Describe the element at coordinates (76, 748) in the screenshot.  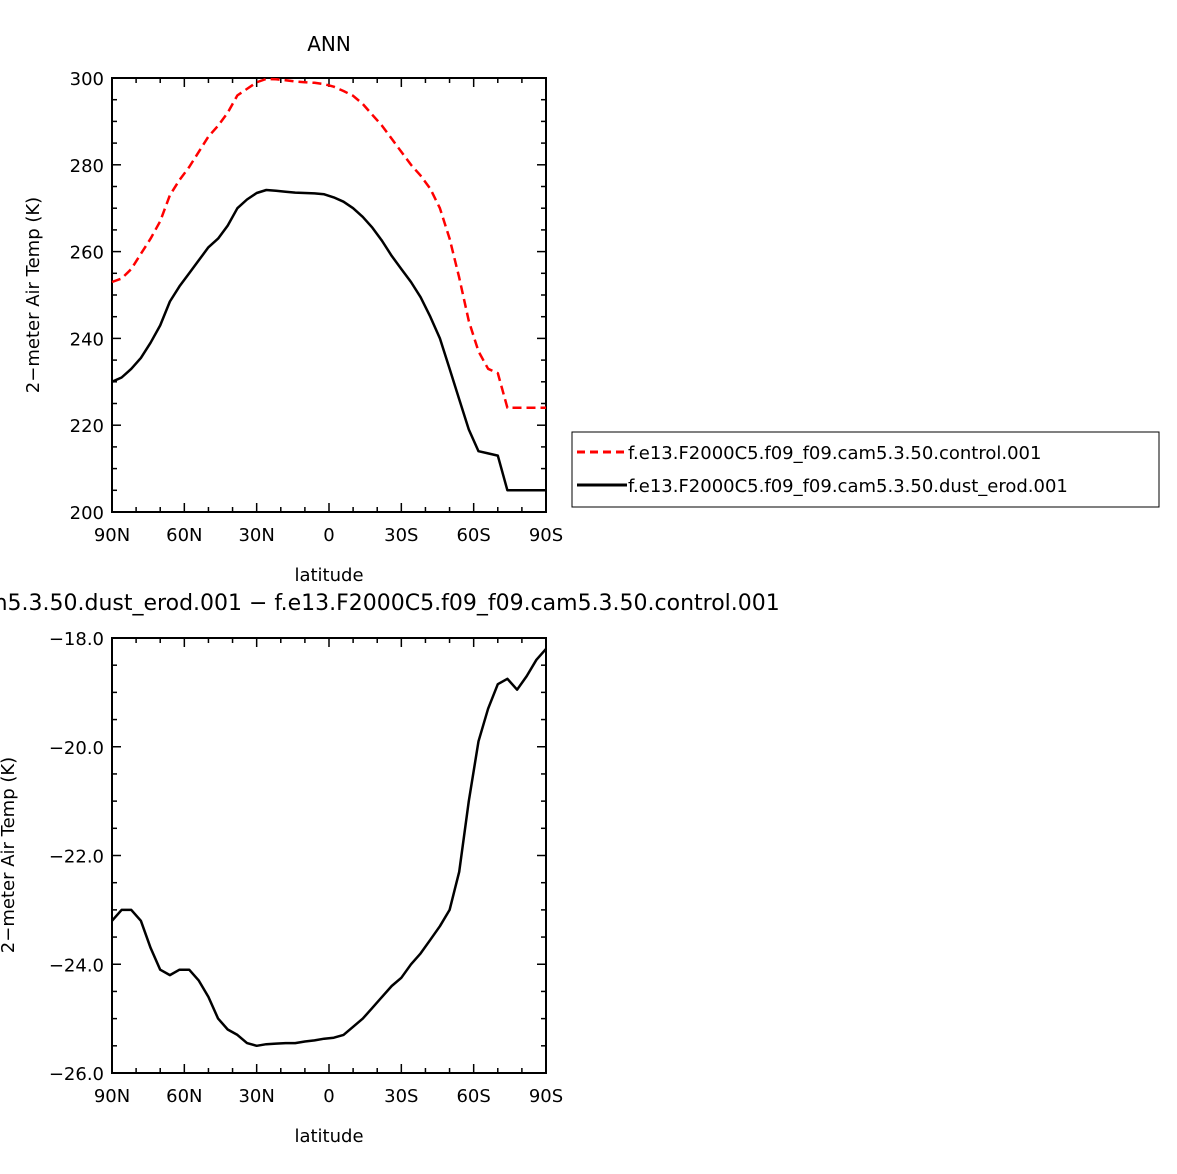
I see `bottom-y-tick-label: −20.0` at that location.